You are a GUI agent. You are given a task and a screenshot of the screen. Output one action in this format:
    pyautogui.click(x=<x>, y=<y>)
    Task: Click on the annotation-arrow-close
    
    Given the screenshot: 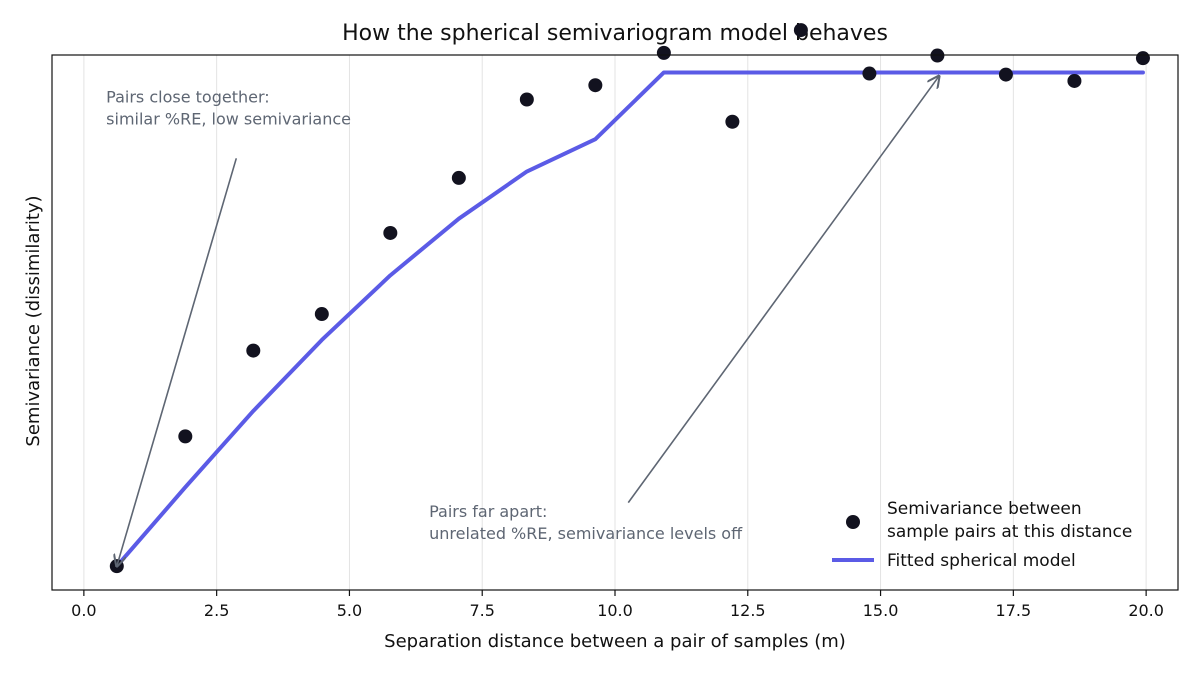 What is the action you would take?
    pyautogui.click(x=177, y=362)
    